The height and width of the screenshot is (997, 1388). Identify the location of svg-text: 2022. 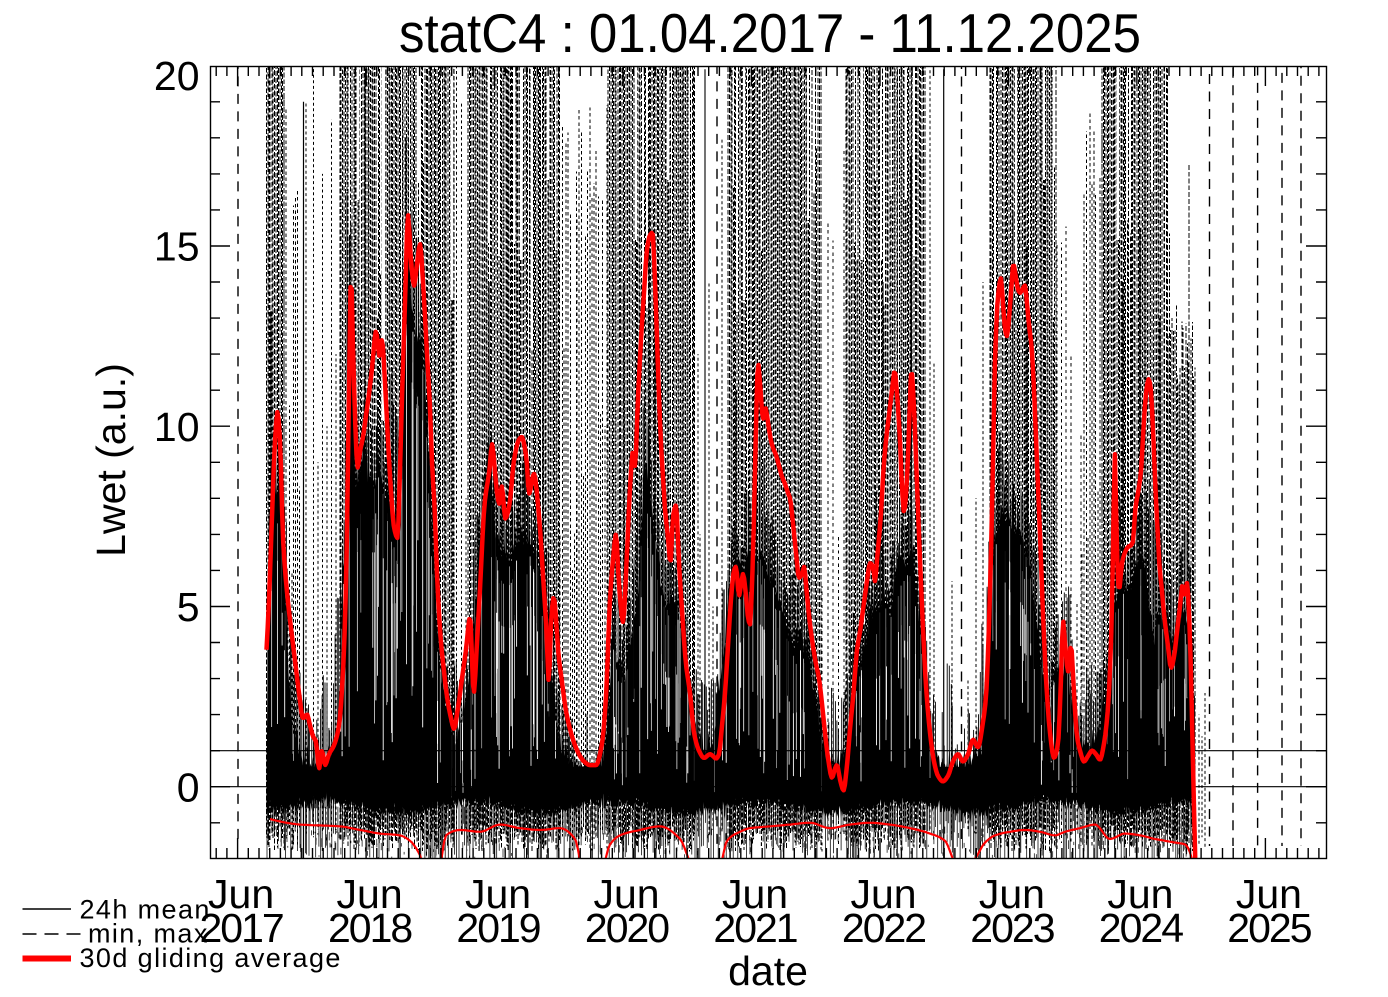
(883, 928).